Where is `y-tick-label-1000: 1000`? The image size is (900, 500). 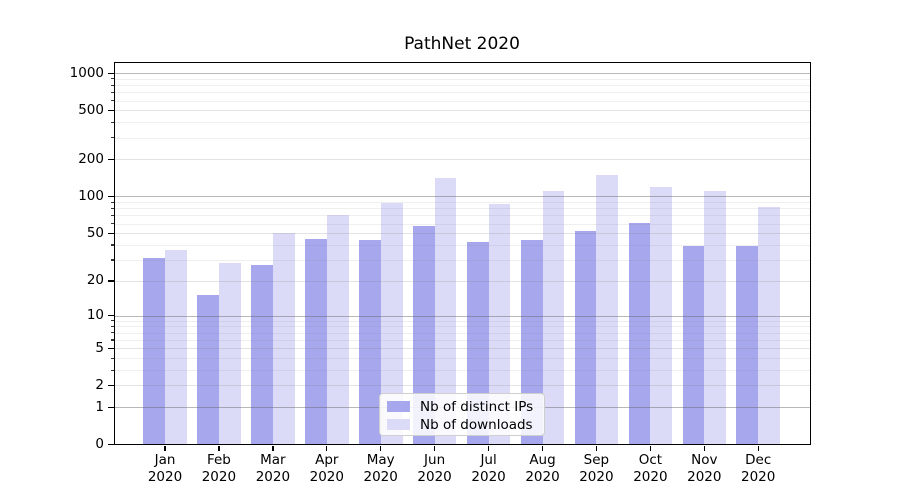 y-tick-label-1000: 1000 is located at coordinates (86, 72).